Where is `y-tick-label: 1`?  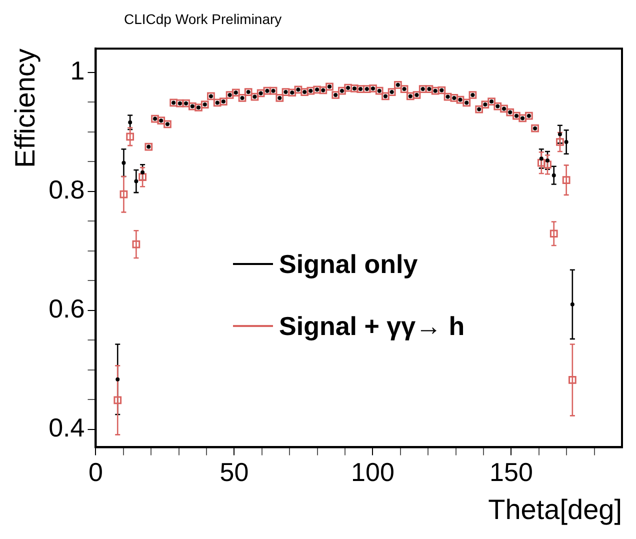
y-tick-label: 1 is located at coordinates (77, 71).